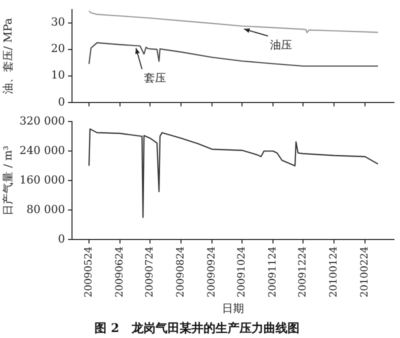 Image resolution: width=400 pixels, height=338 pixels. I want to click on x-tick-label: 20100224, so click(365, 272).